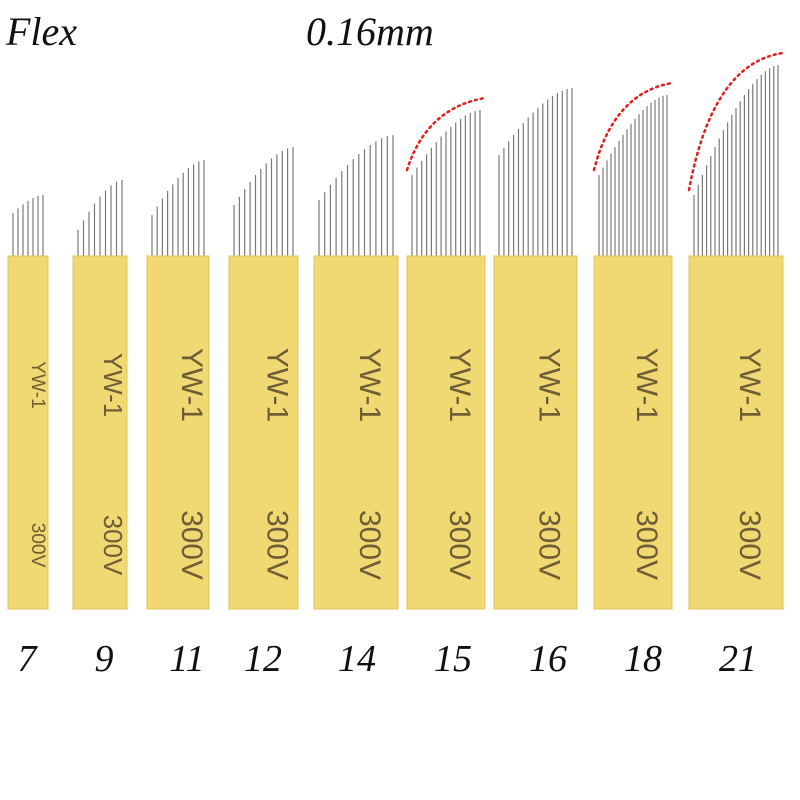 This screenshot has width=800, height=800. I want to click on pin-count-label: 7, so click(27, 659).